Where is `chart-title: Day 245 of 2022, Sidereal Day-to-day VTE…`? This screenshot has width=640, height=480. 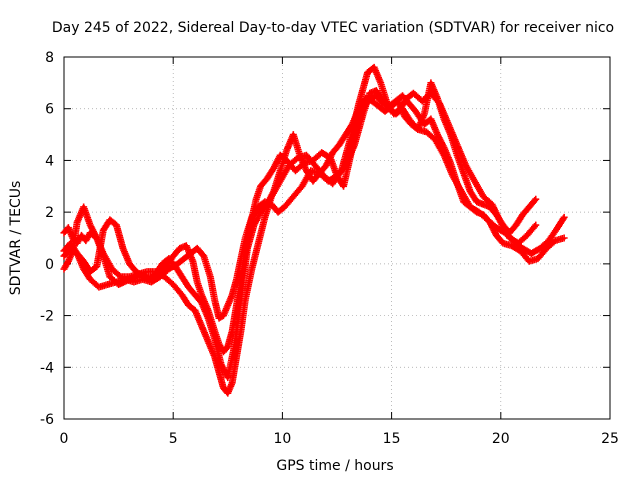
chart-title: Day 245 of 2022, Sidereal Day-to-day VTE… is located at coordinates (333, 28).